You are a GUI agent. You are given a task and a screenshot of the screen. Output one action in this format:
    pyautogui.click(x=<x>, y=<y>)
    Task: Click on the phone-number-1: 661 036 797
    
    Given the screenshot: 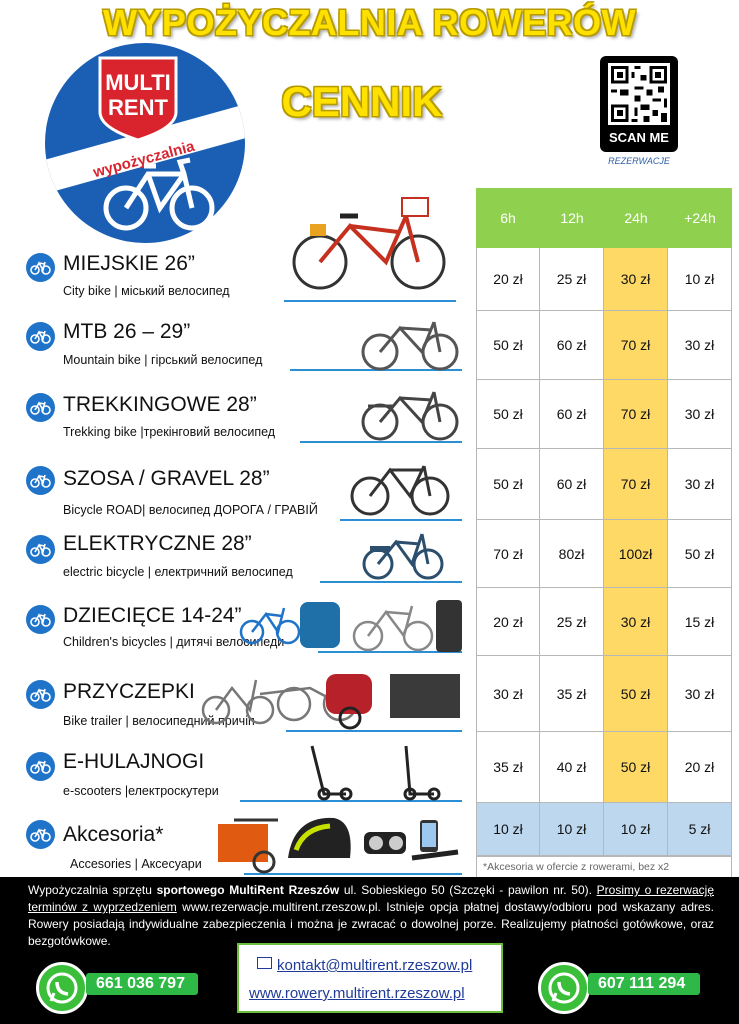 What is the action you would take?
    pyautogui.click(x=142, y=984)
    